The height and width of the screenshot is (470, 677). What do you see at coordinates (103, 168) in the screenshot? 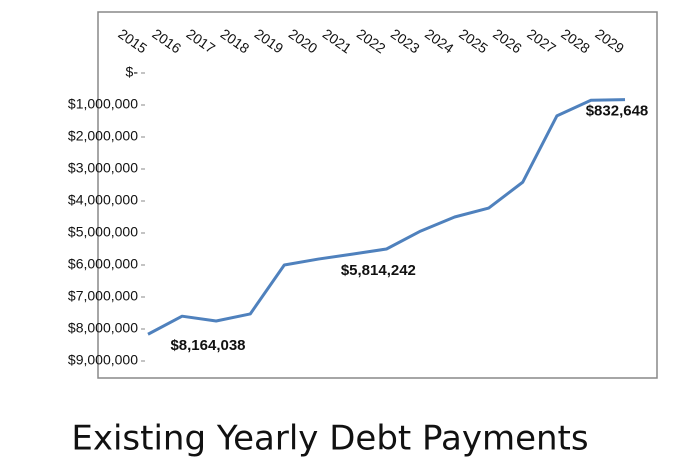
I see `y-tick-label: $3,000,000` at bounding box center [103, 168].